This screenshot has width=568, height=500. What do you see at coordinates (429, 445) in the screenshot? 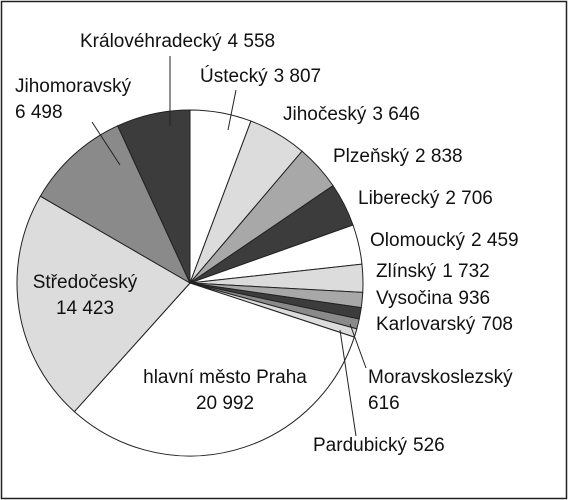
I see `value-label: 526` at bounding box center [429, 445].